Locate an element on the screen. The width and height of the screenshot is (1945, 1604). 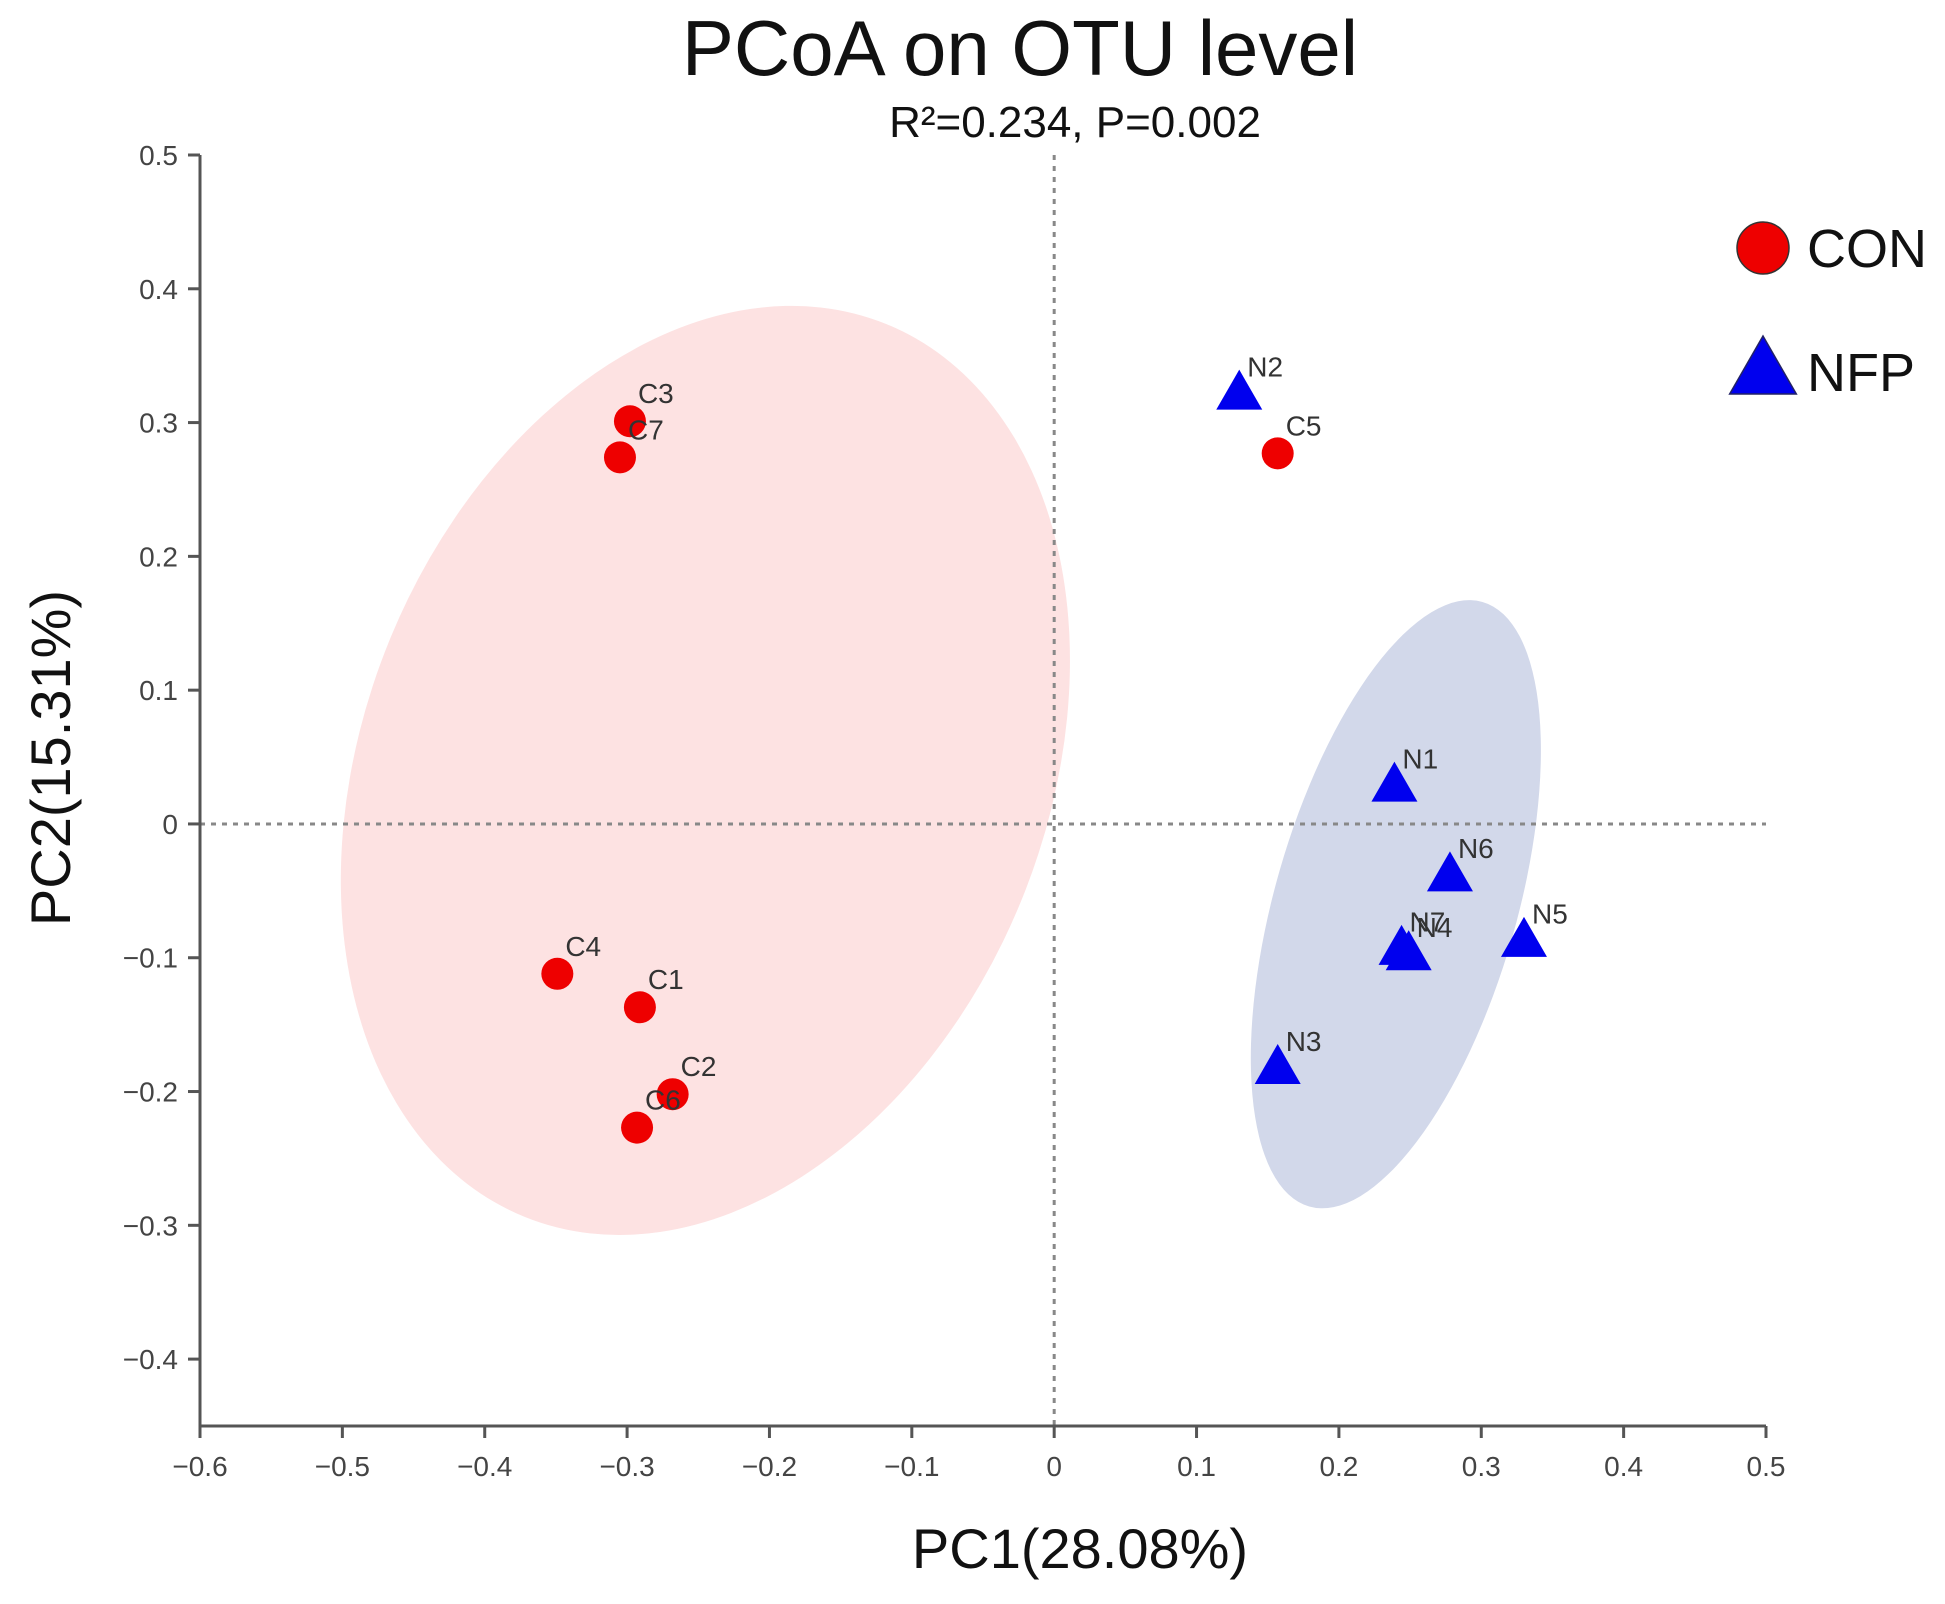
x-tick-label: 0.5 is located at coordinates (1766, 1466).